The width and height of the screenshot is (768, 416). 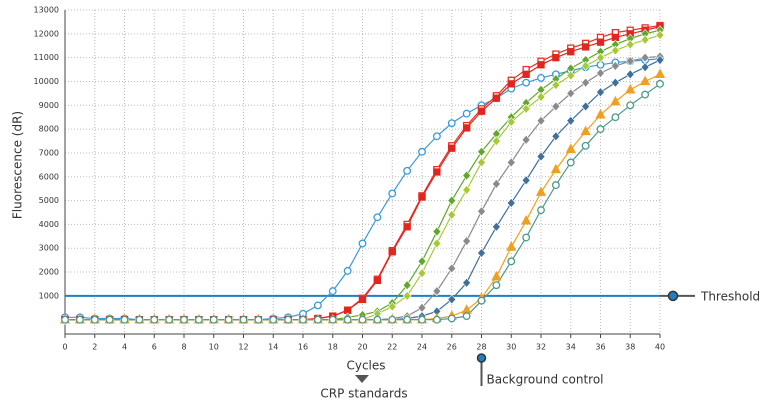 I want to click on x-tick-label: 18, so click(x=333, y=347).